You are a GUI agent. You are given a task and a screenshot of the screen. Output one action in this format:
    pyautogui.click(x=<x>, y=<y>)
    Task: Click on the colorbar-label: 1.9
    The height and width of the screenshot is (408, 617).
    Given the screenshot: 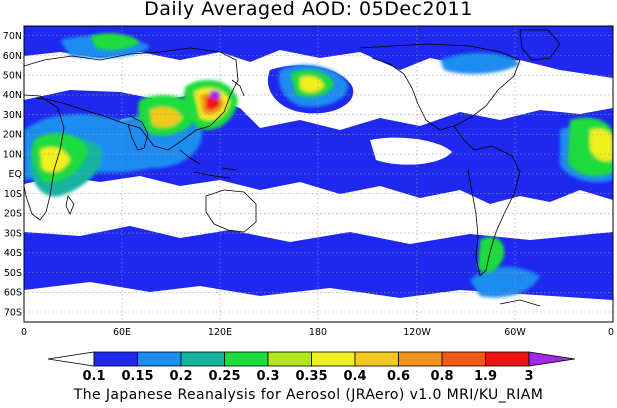 What is the action you would take?
    pyautogui.click(x=485, y=376)
    